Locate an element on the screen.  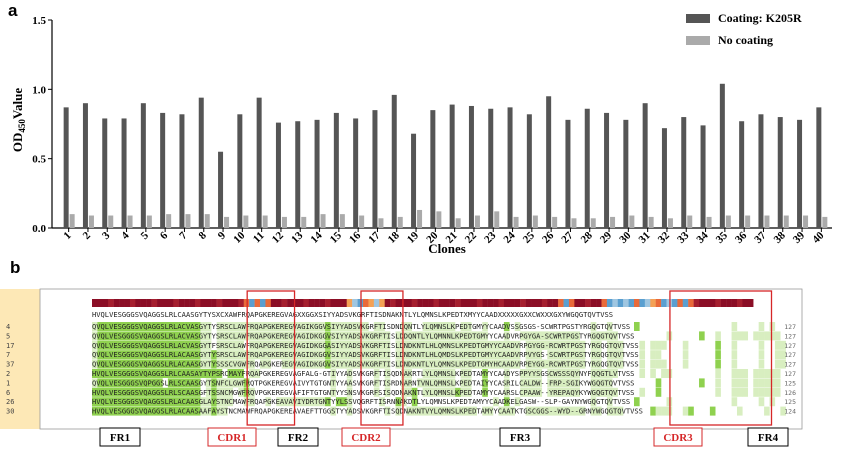
x-tick-label: 13 is located at coordinates (297, 237).